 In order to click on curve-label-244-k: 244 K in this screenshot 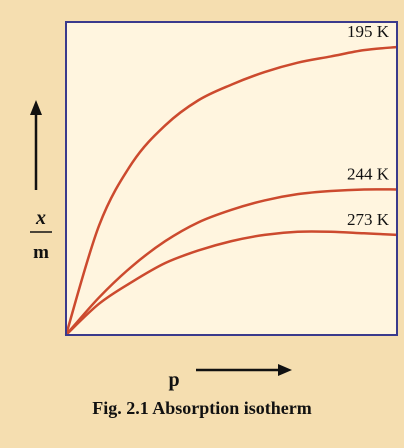, I will do `click(368, 173)`.